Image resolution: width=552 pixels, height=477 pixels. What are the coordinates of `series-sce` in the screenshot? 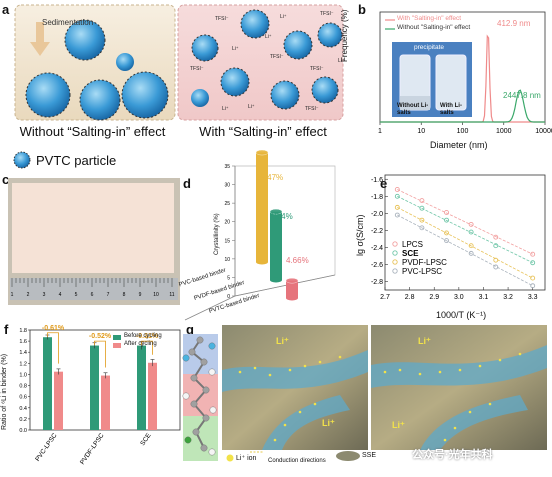 It's located at (465, 229).